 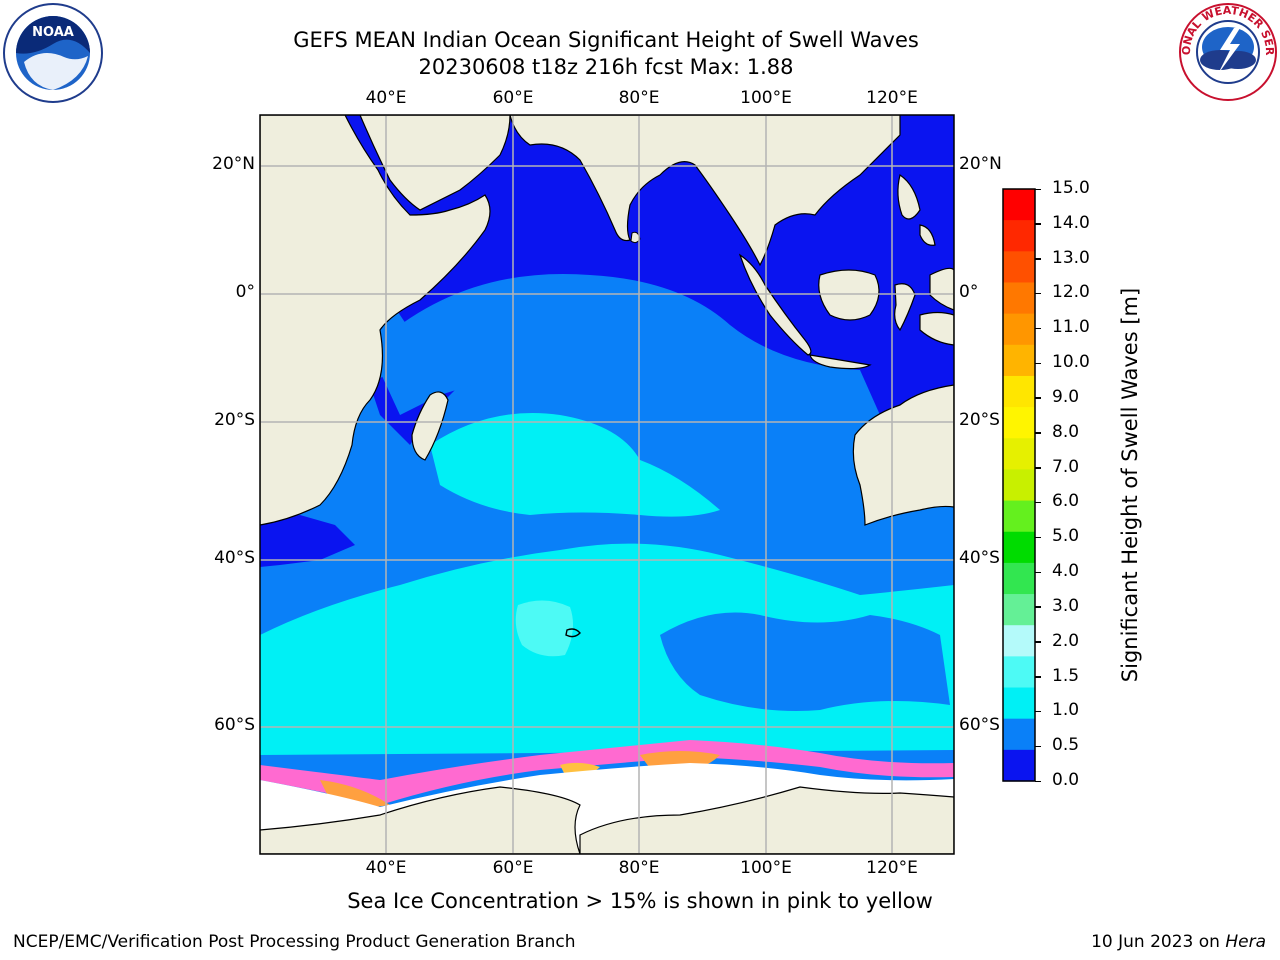 I want to click on lat-tick-right: 40°S, so click(x=979, y=558).